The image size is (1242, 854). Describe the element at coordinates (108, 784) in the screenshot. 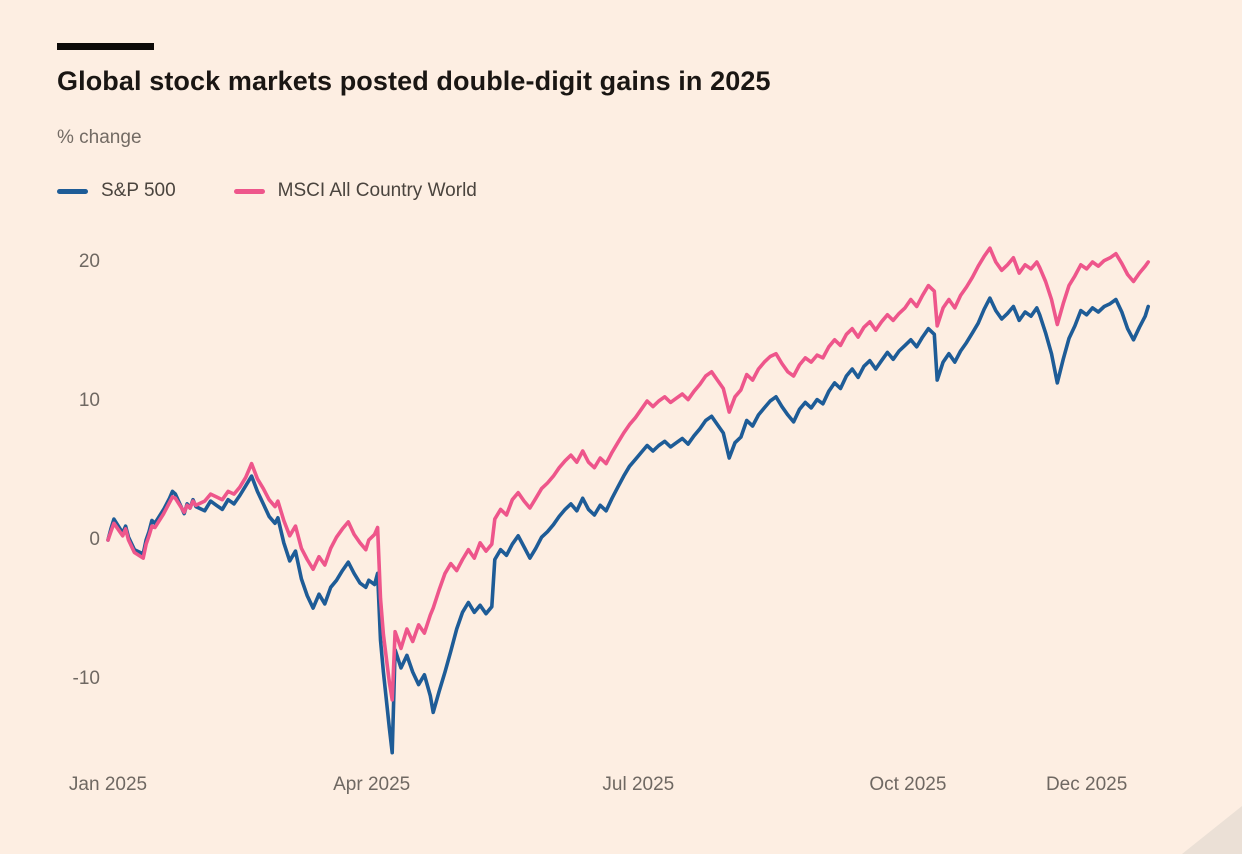

I see `x-tick-label: Jan 2025` at that location.